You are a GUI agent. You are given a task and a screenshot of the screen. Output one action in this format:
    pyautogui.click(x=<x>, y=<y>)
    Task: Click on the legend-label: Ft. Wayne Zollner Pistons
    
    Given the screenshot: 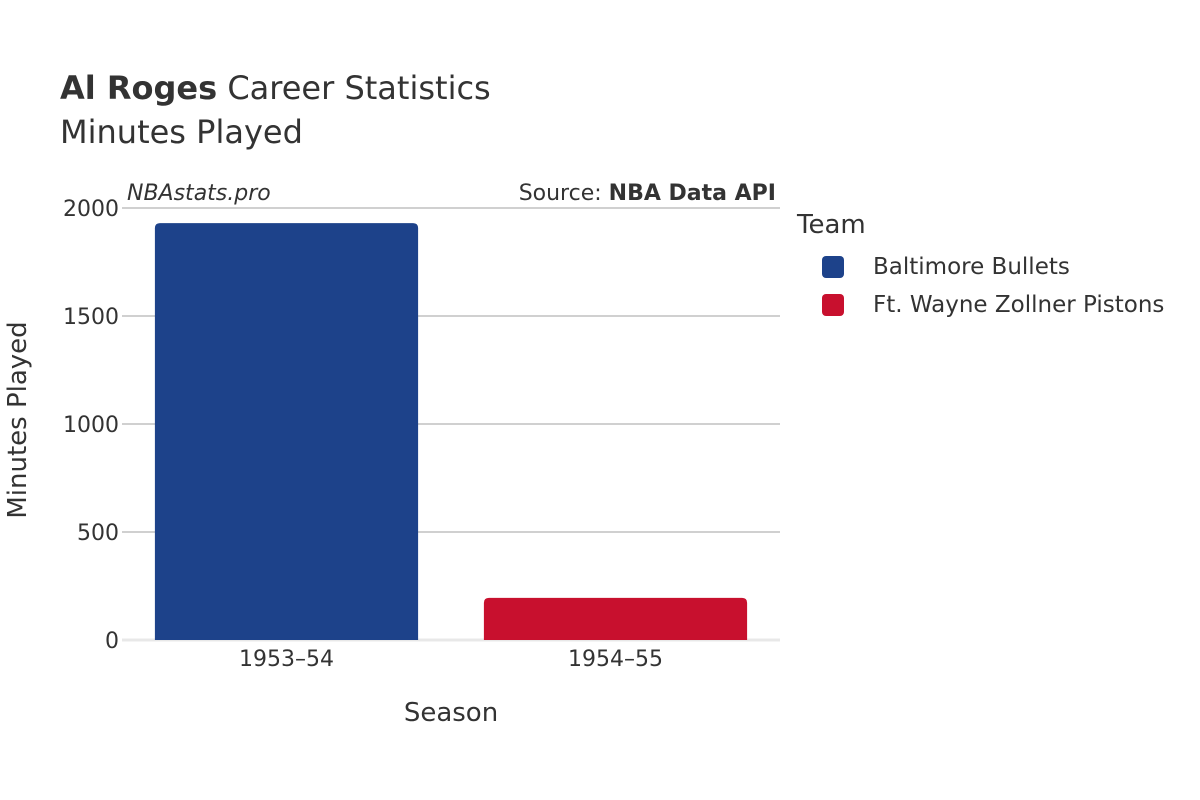 What is the action you would take?
    pyautogui.click(x=1019, y=305)
    